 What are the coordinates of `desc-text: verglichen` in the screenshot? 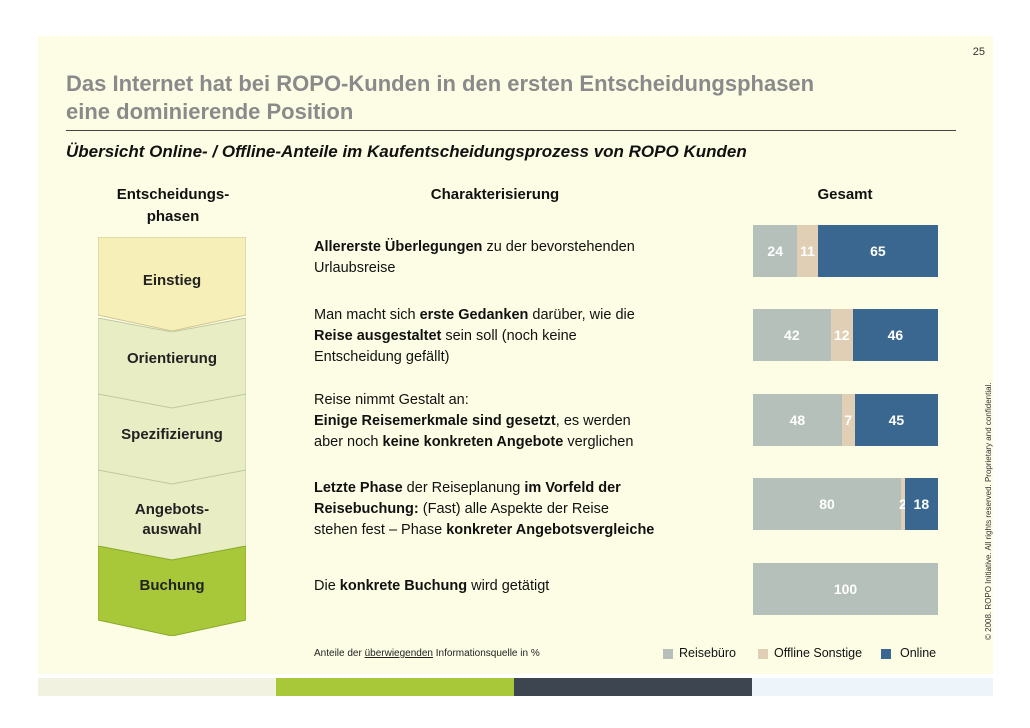 It's located at (598, 442).